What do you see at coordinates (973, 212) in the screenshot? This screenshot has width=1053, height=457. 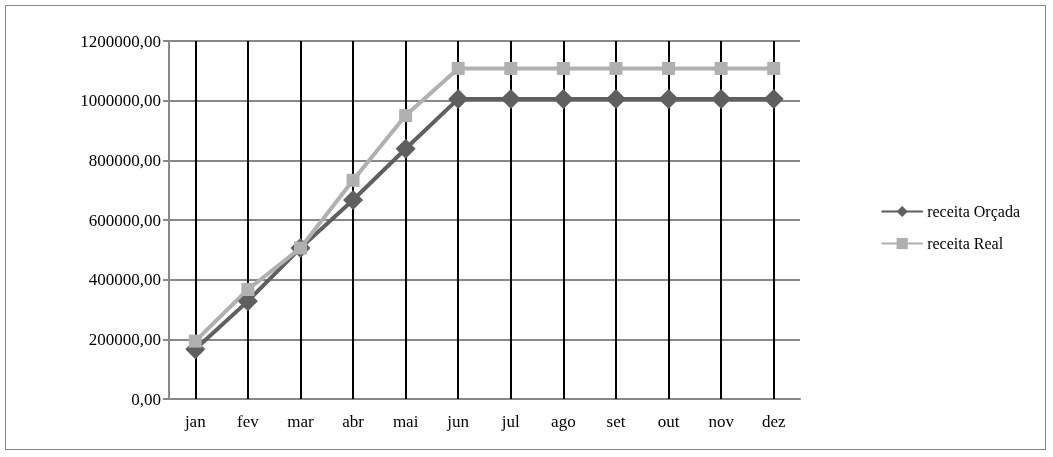 I see `legend-label: receita Orçada` at bounding box center [973, 212].